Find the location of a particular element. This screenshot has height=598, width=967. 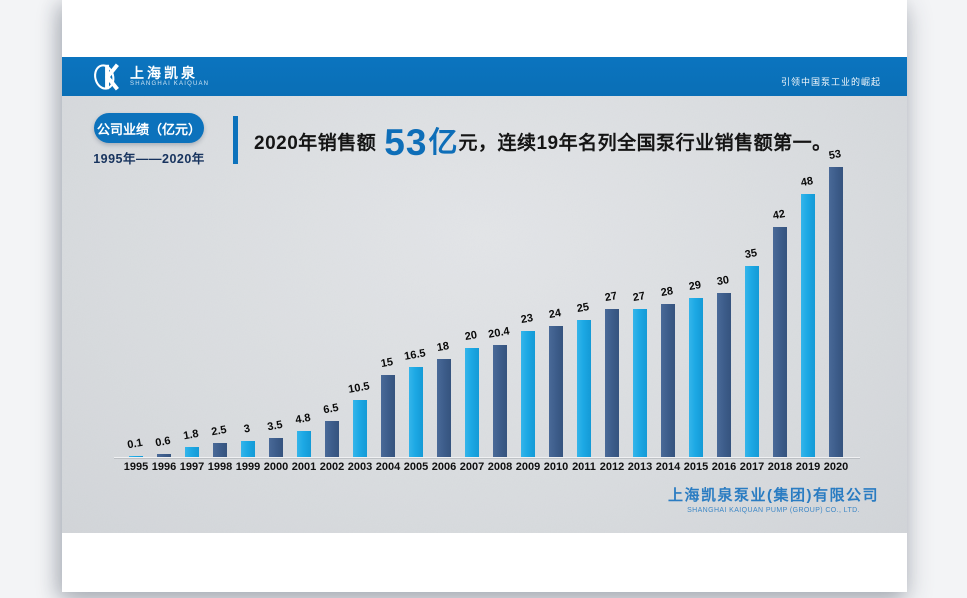

year-label-2015: 2015 is located at coordinates (696, 467).